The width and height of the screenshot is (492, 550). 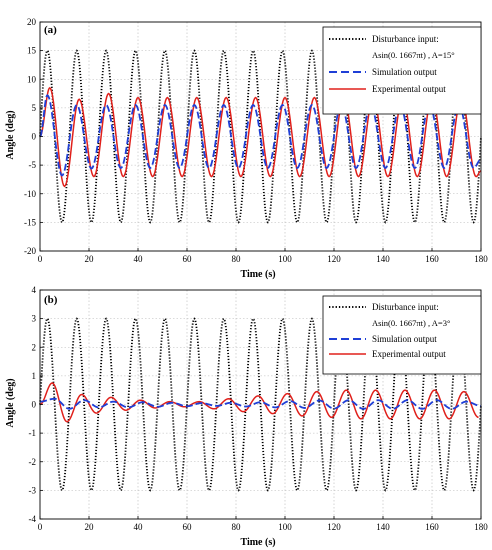 I want to click on panel-a-legend-simulation-label: Simulation output, so click(x=404, y=72).